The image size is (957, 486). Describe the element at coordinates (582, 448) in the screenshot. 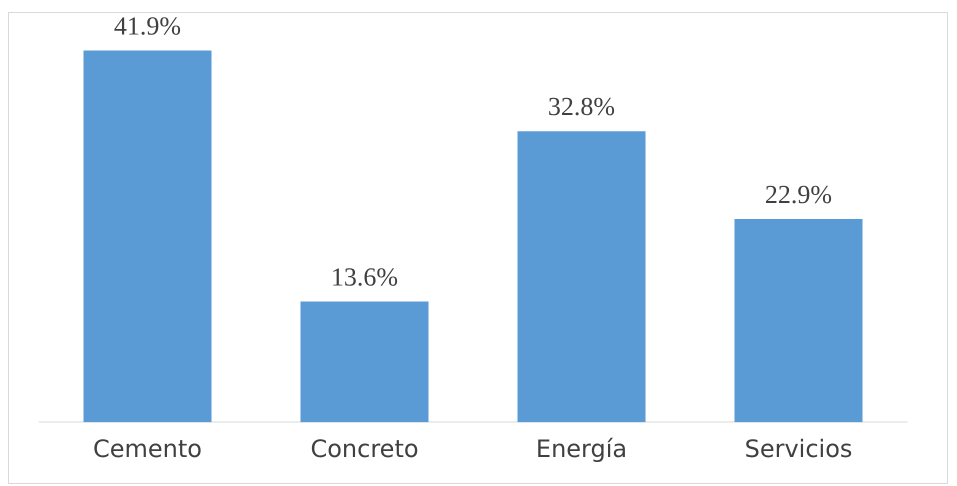

I see `x-tick-label: Energía` at that location.